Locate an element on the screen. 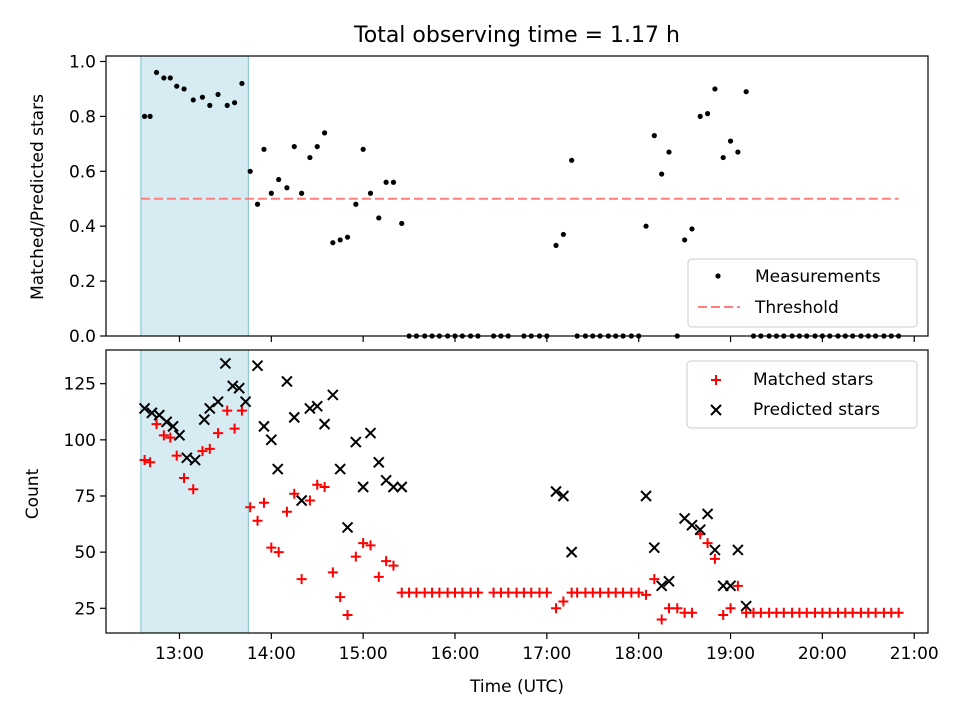  x-tick-label: 17:00 is located at coordinates (546, 654).